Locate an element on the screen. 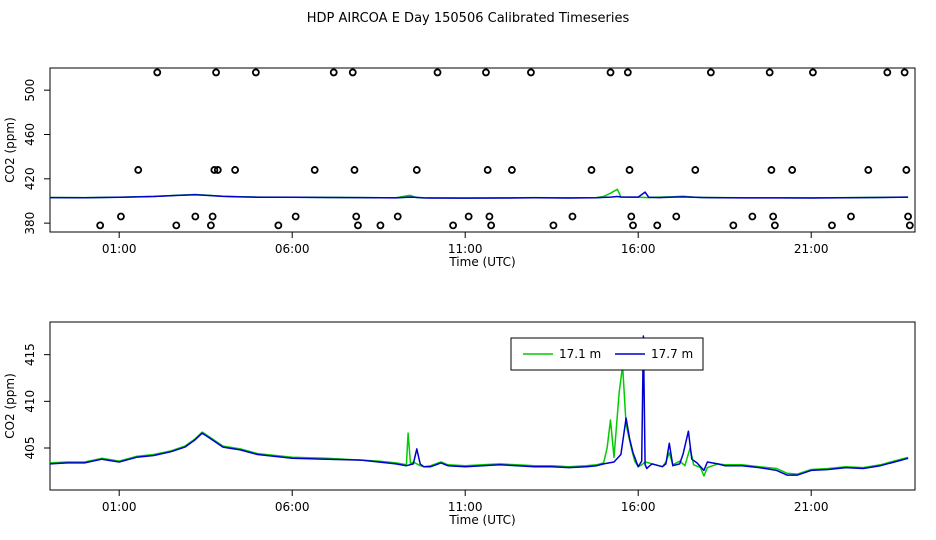 Image resolution: width=936 pixels, height=540 pixels. y-tick-label: 410 is located at coordinates (30, 401).